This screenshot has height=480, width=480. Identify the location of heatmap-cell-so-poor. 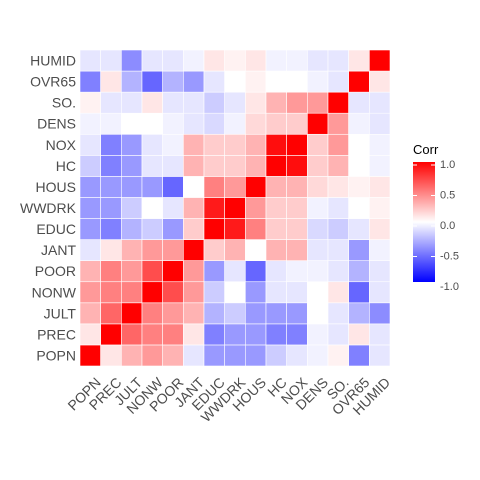
(173, 102).